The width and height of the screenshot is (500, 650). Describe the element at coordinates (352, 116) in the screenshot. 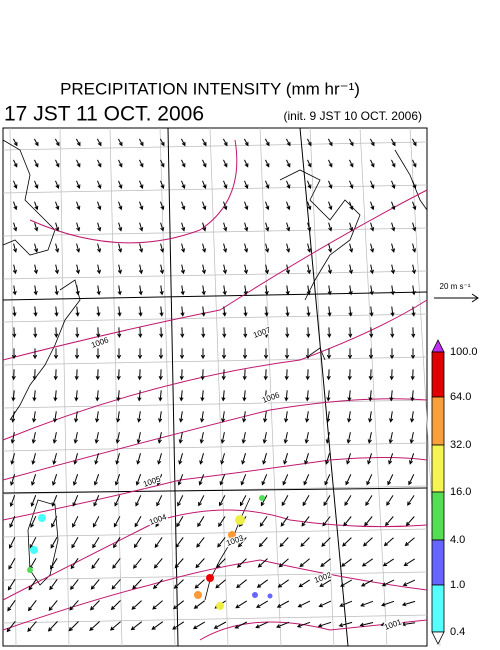

I see `init-time: (init. 9 JST 10 OCT. 2006)` at that location.